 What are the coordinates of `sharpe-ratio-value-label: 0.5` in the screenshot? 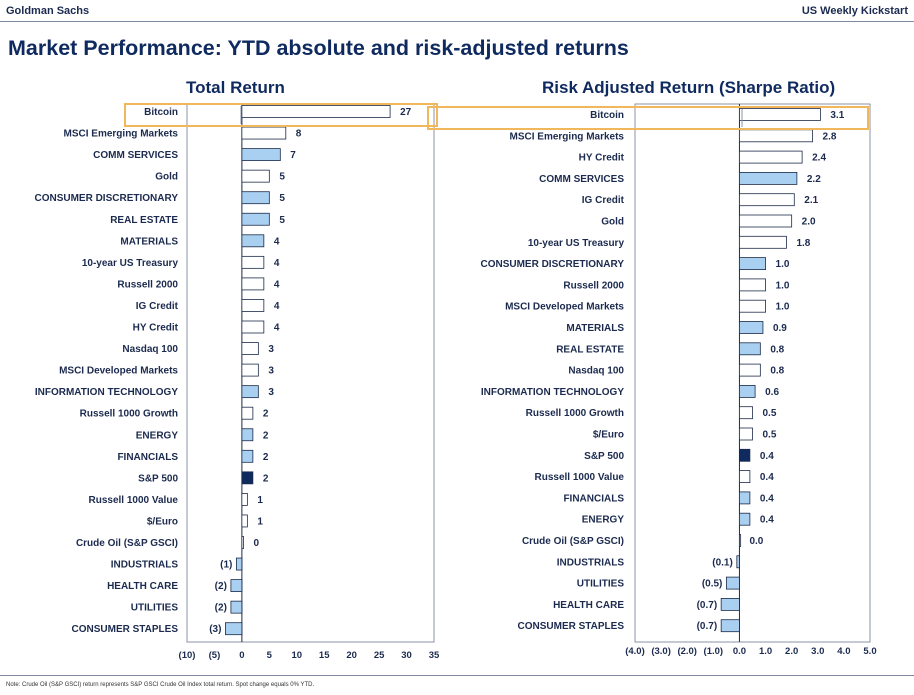 It's located at (770, 413).